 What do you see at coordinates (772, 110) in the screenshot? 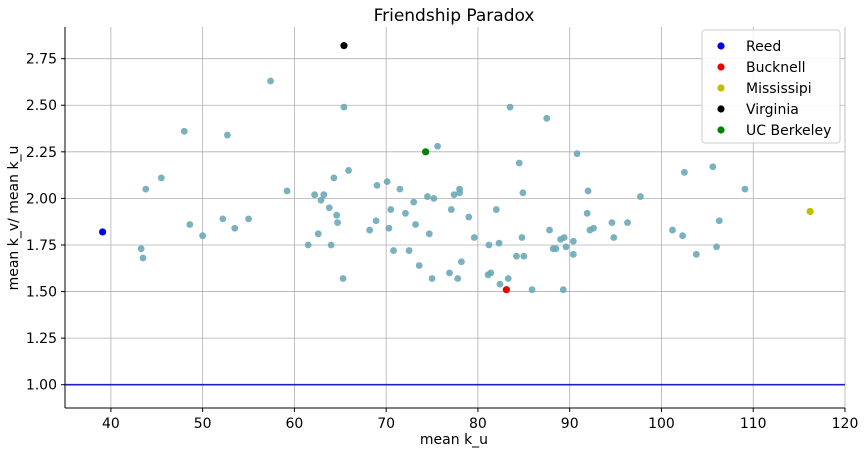
I see `legend-label-virginia: Virginia` at bounding box center [772, 110].